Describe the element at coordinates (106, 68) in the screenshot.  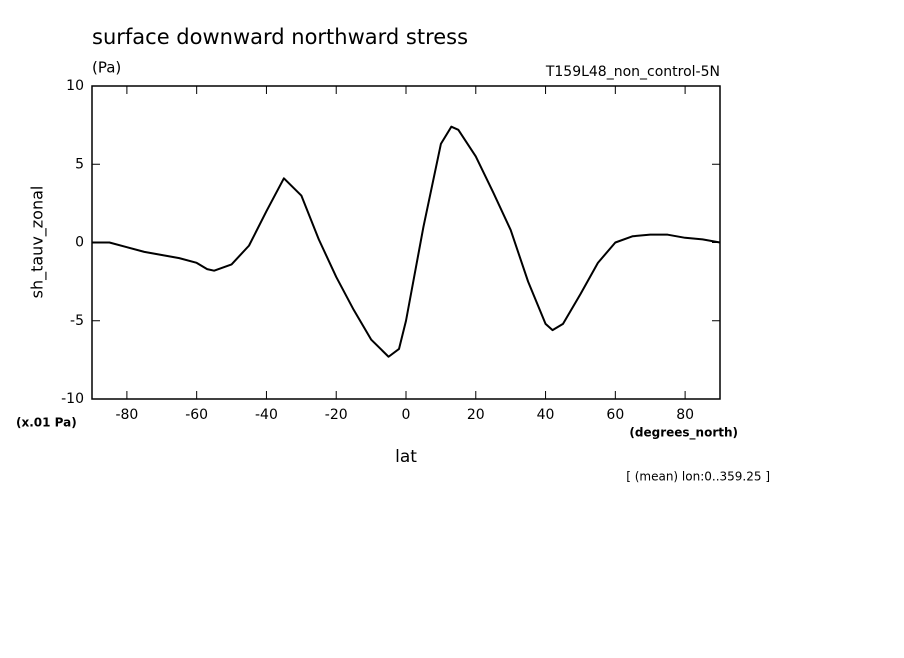
I see `units: (Pa)` at that location.